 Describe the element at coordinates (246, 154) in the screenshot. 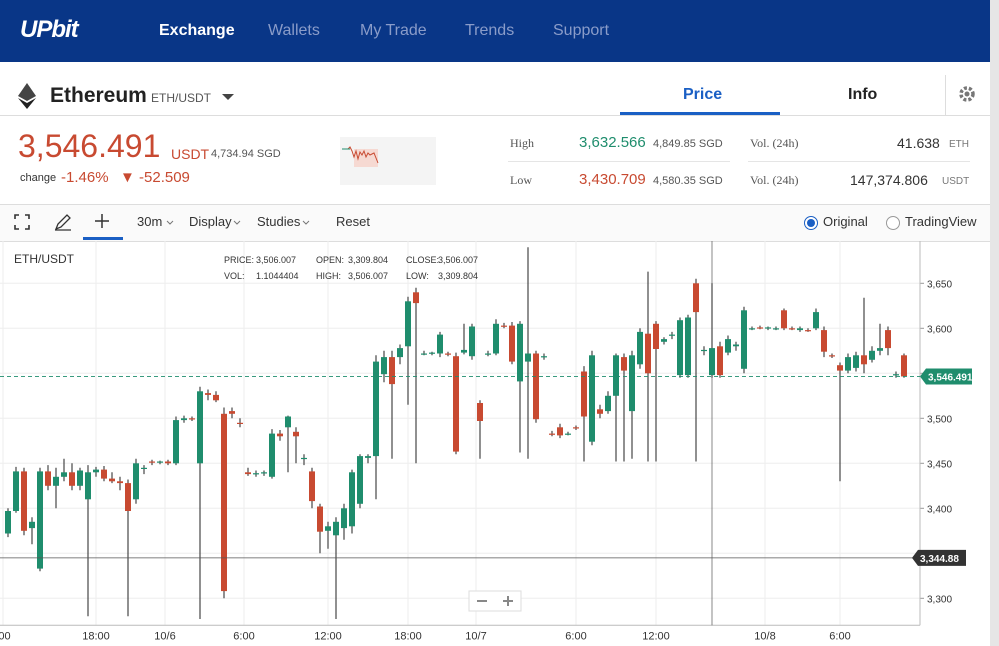

I see `price-fiat: 4,734.94 SGD` at that location.